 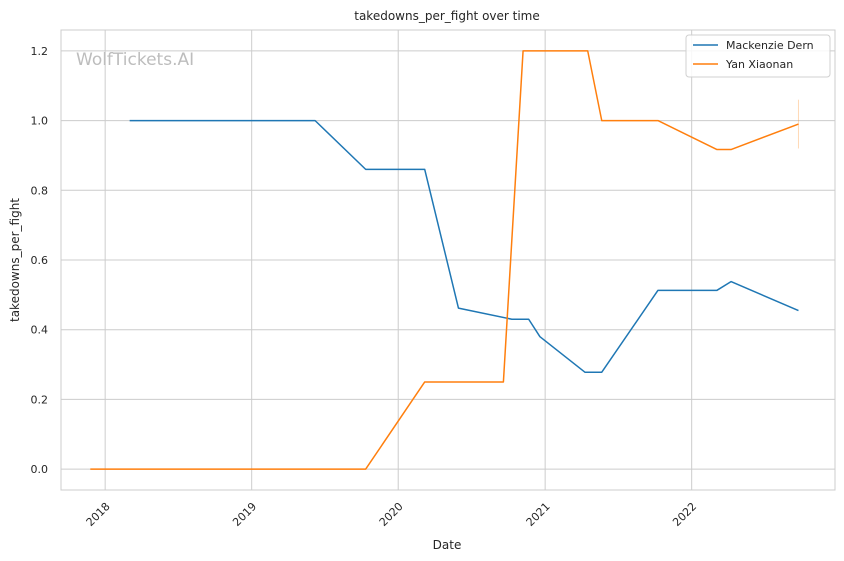 What do you see at coordinates (40, 121) in the screenshot?
I see `y-tick-label: 1.0` at bounding box center [40, 121].